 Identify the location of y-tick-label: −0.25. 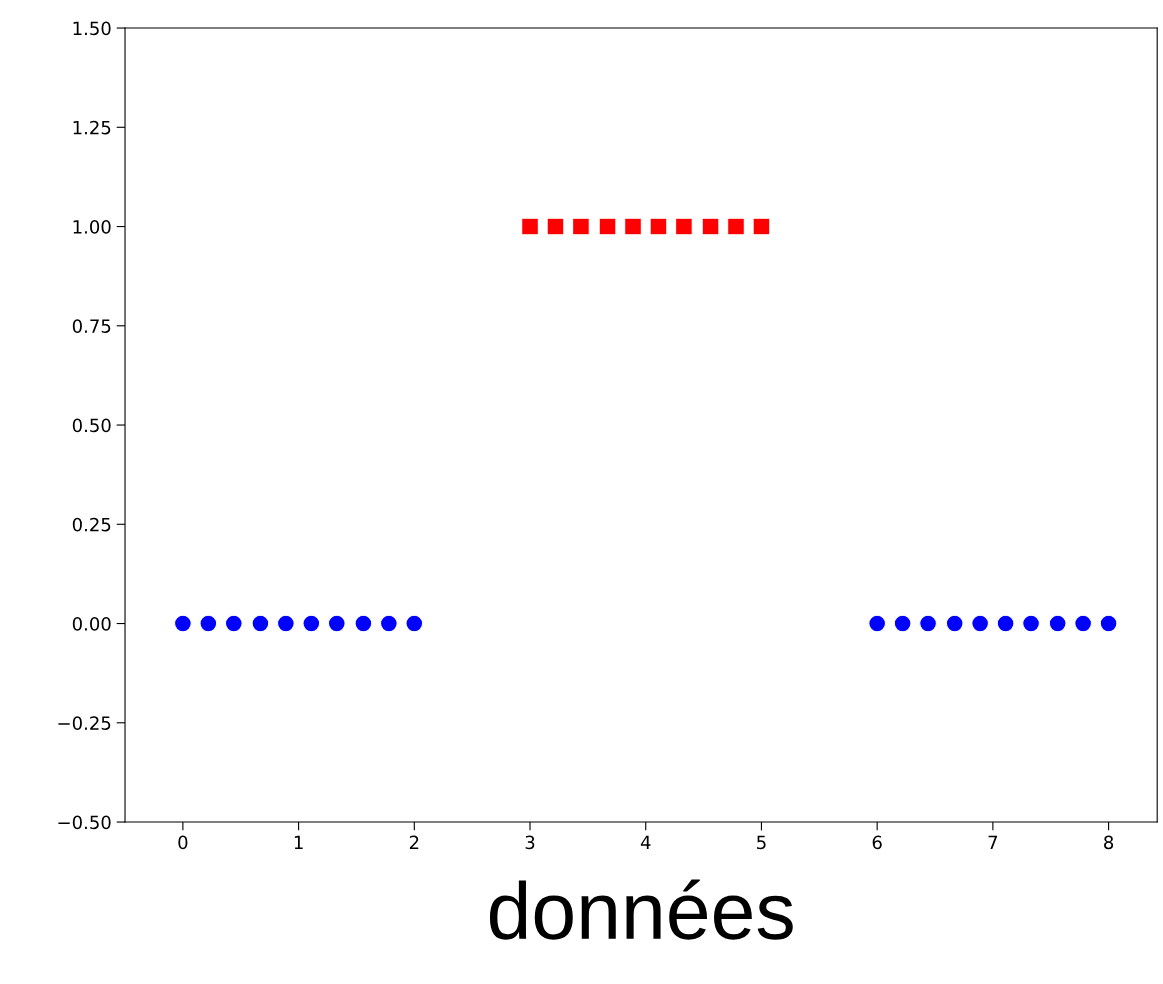
(84, 723).